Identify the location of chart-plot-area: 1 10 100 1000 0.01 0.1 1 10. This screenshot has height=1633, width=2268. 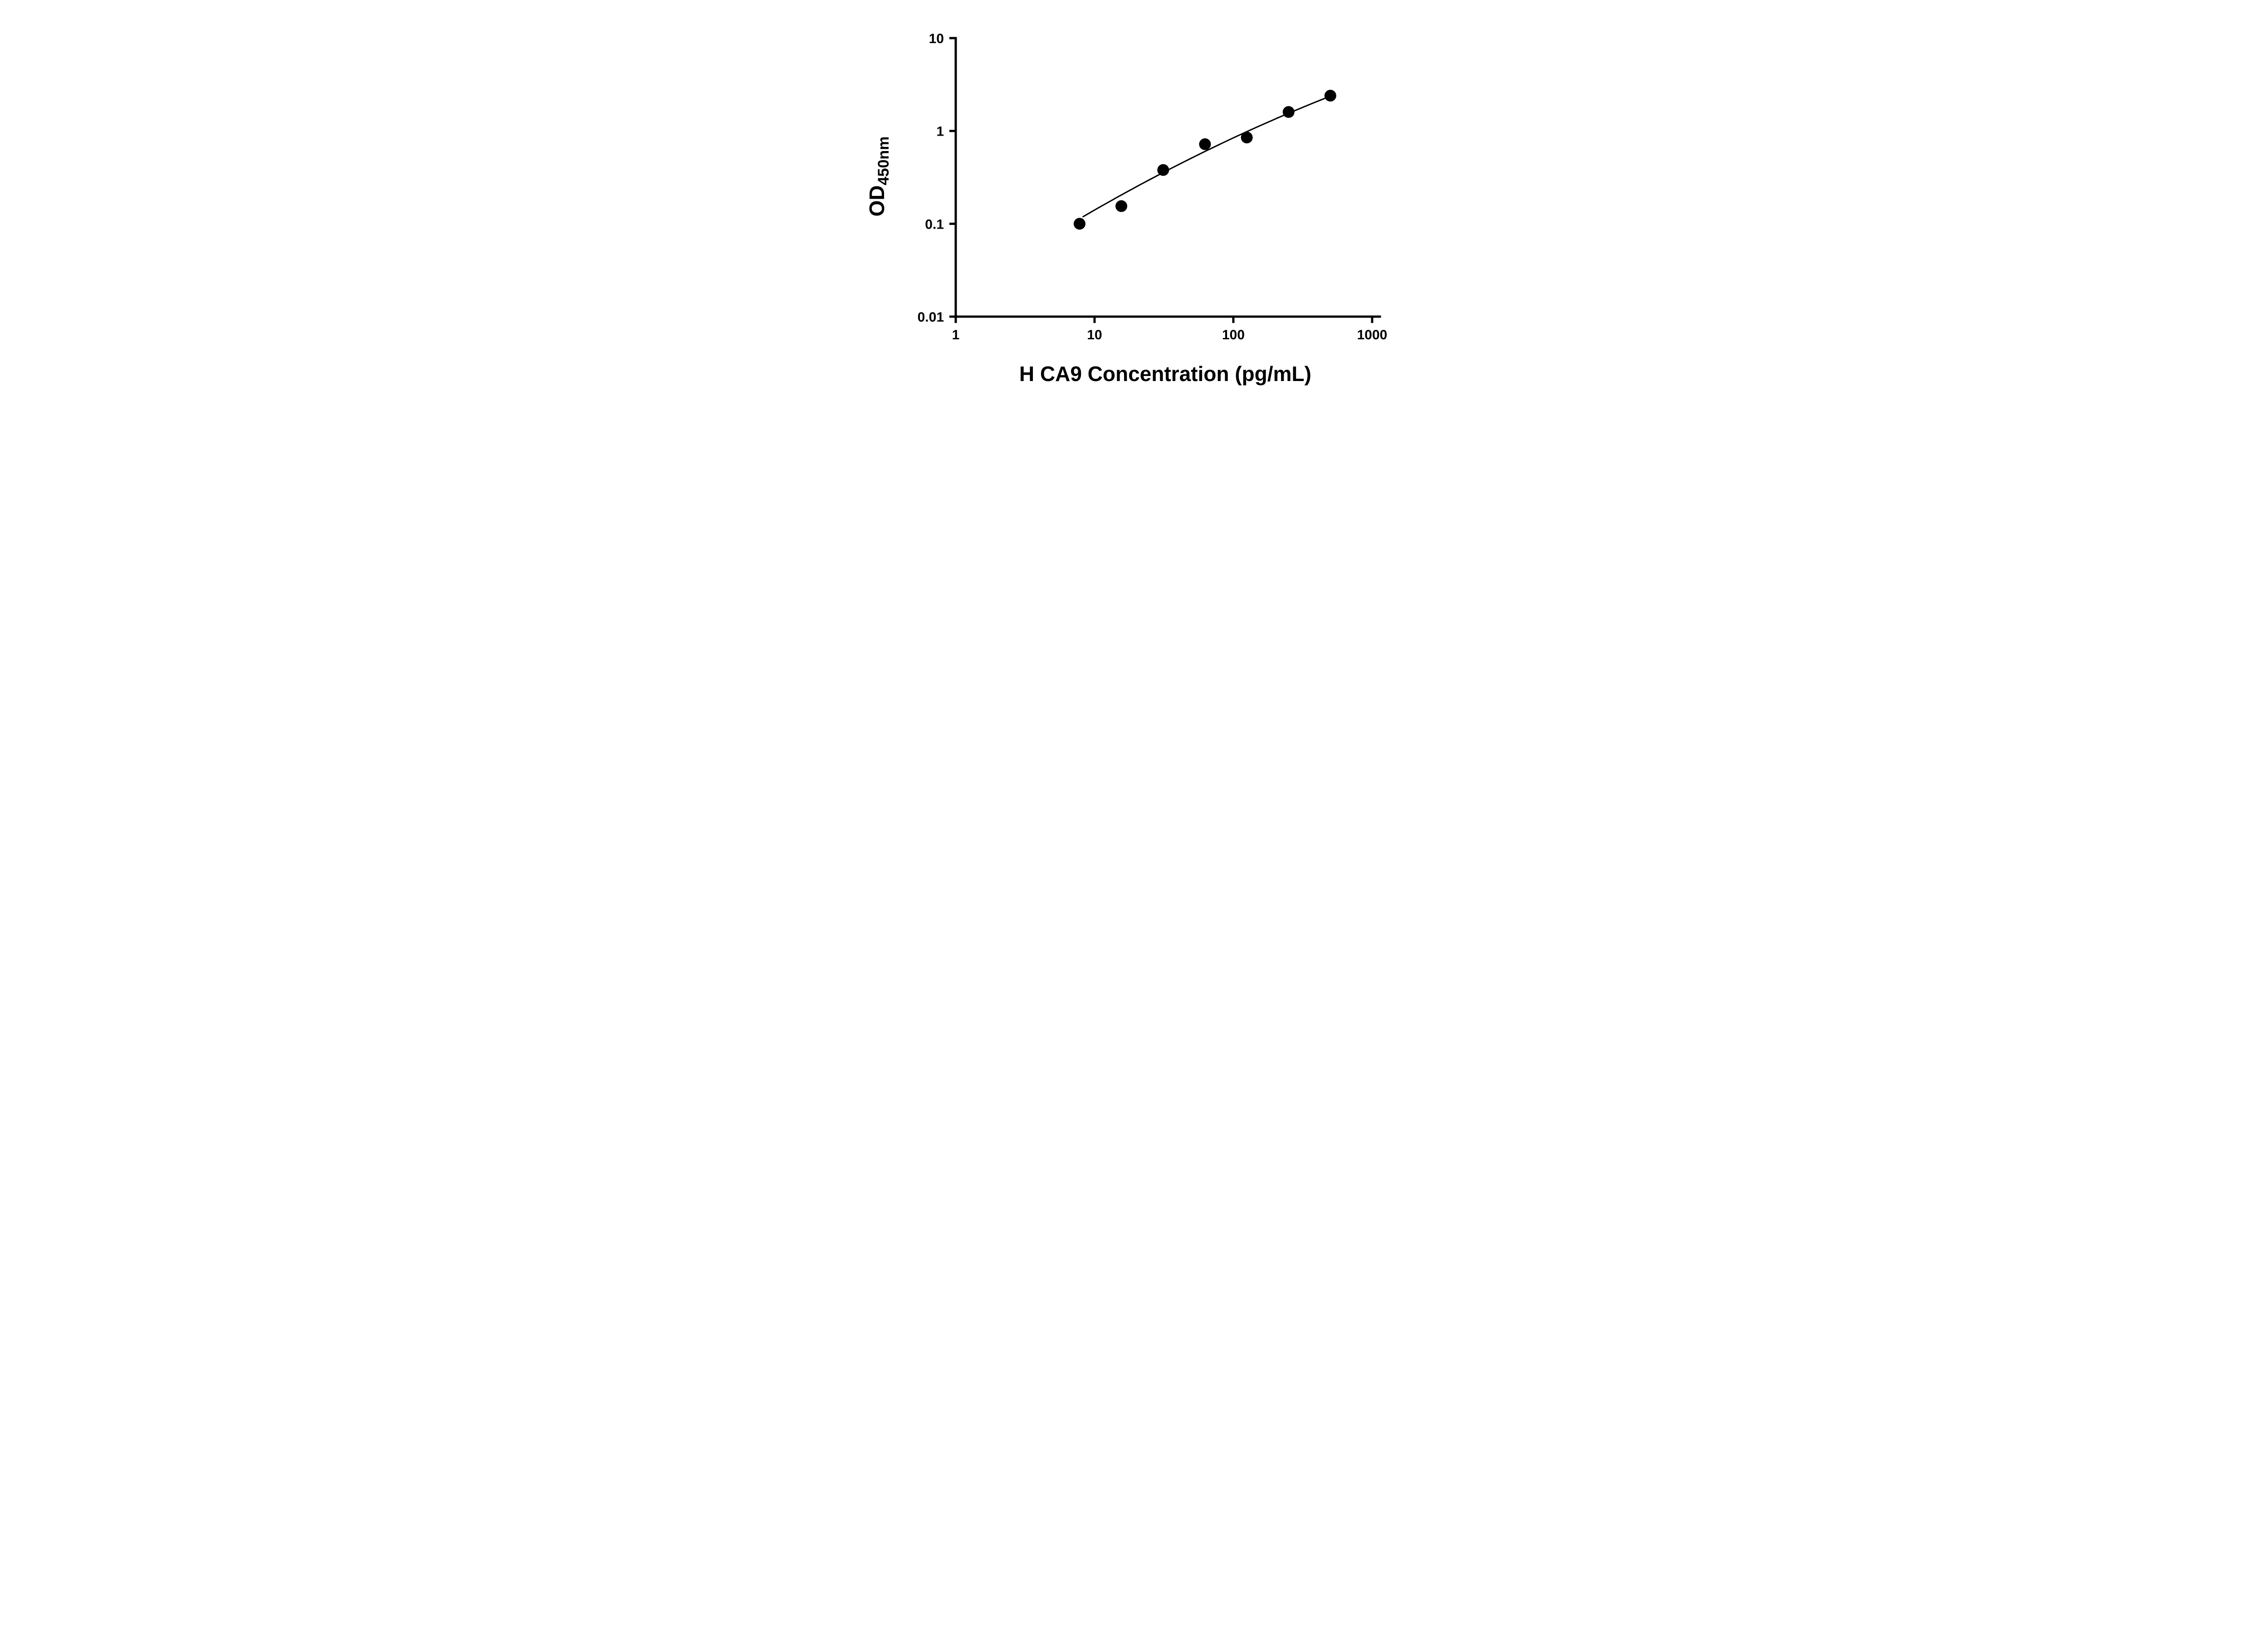
(1153, 186).